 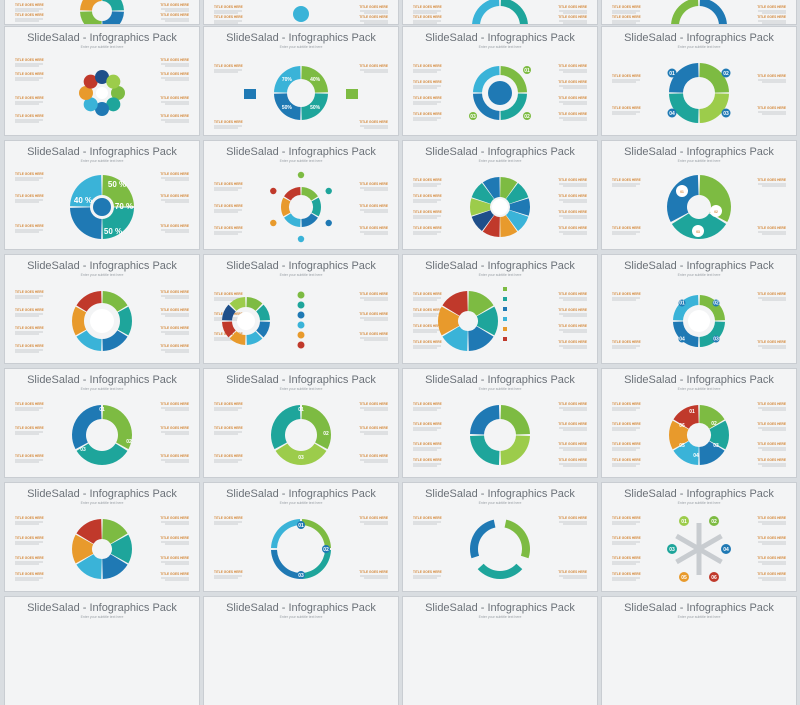 I want to click on step-number: 04, so click(x=696, y=456).